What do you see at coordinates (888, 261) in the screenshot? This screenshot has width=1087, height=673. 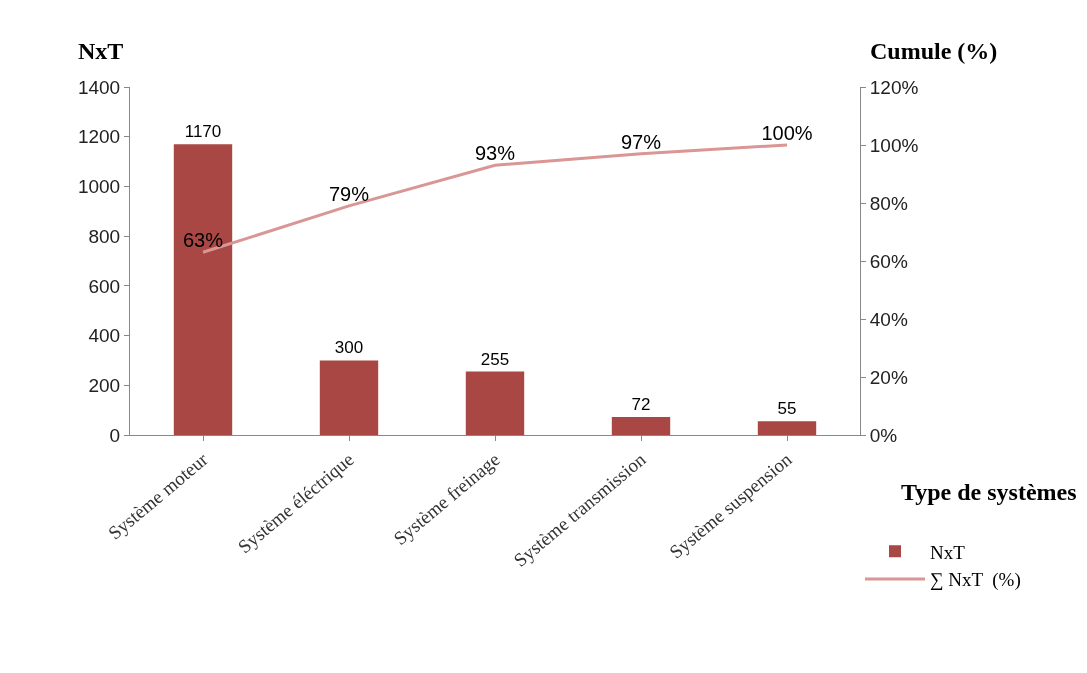 I see `y2-tick-label: 60%` at bounding box center [888, 261].